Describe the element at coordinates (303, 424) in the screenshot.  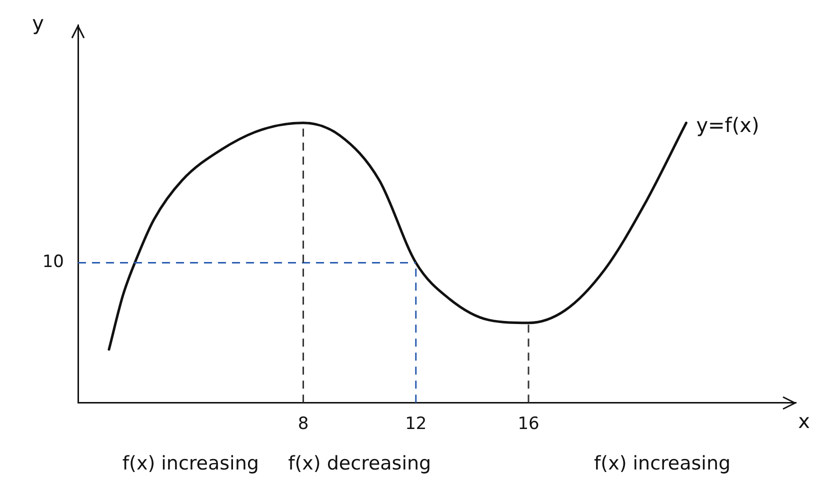
I see `x-tick-label: 8` at that location.